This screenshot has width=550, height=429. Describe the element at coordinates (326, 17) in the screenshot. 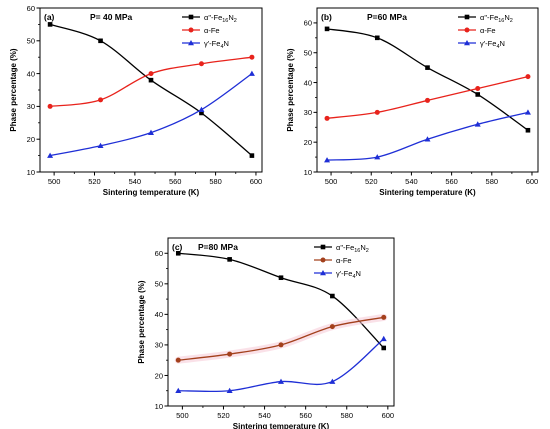

I see `panel-label: (b)` at that location.